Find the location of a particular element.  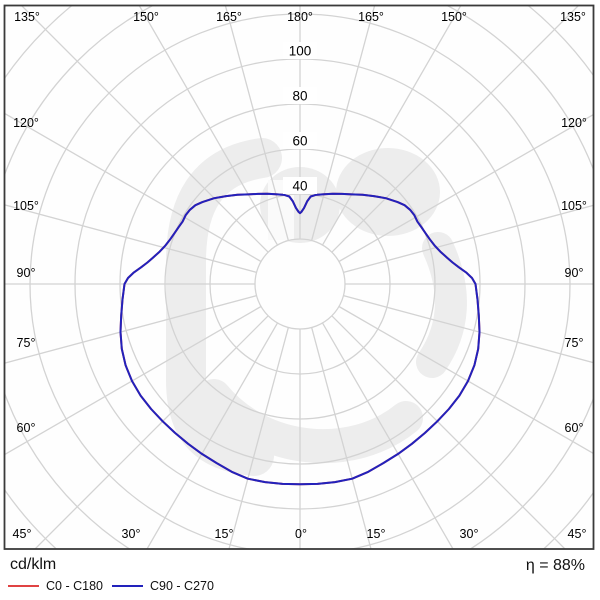

chart-footer: cd/klm η = 88% C0 - C180 C90 - C270 is located at coordinates (300, 575).